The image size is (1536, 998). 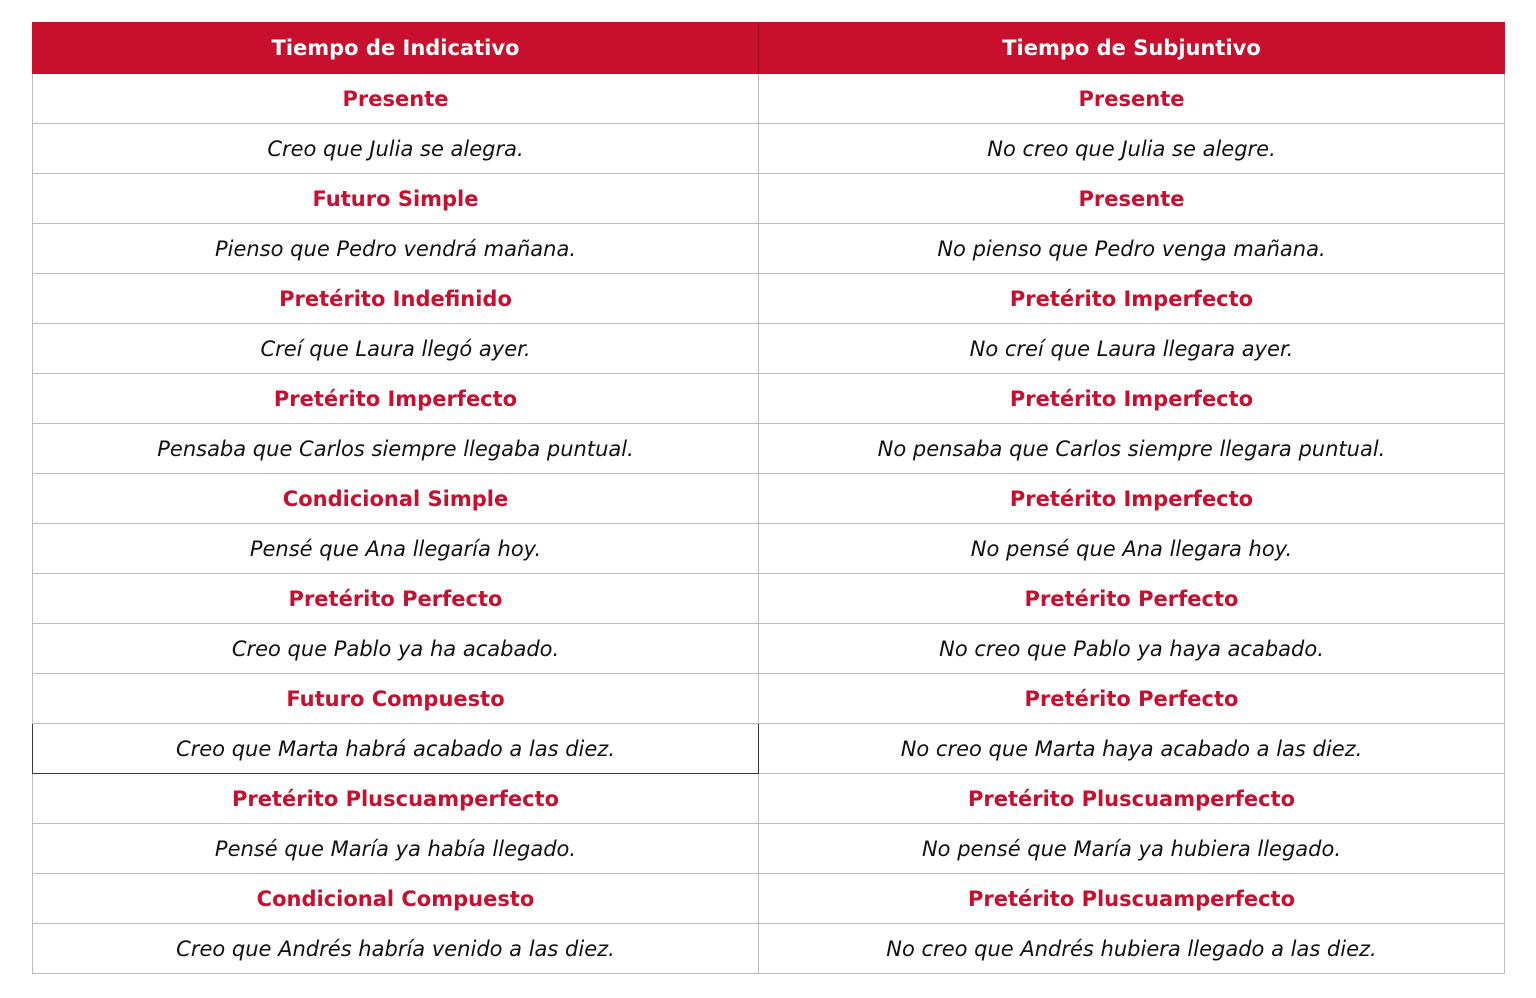 What do you see at coordinates (395, 48) in the screenshot?
I see `header-indicativo: Tiempo de Indicativo` at bounding box center [395, 48].